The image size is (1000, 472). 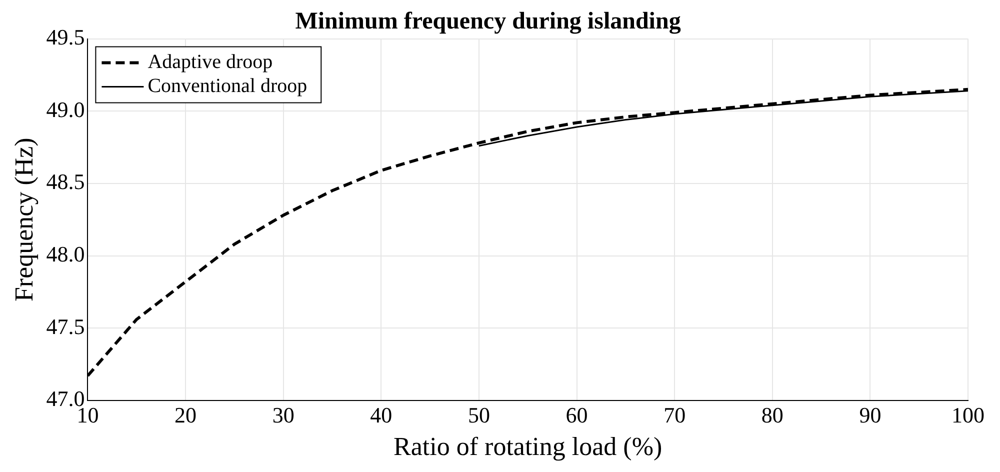 What do you see at coordinates (381, 415) in the screenshot?
I see `x-tick-label: 40` at bounding box center [381, 415].